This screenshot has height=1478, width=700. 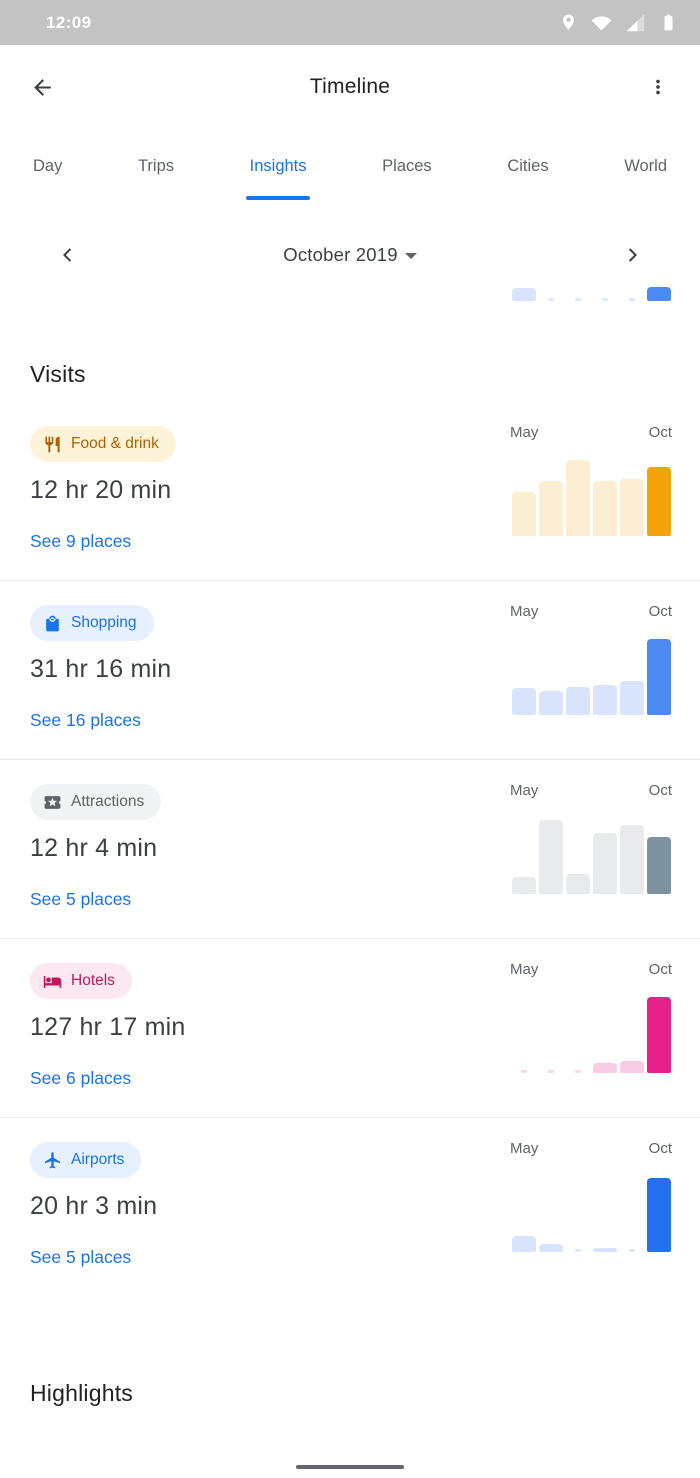 I want to click on page-title: Timeline, so click(x=350, y=86).